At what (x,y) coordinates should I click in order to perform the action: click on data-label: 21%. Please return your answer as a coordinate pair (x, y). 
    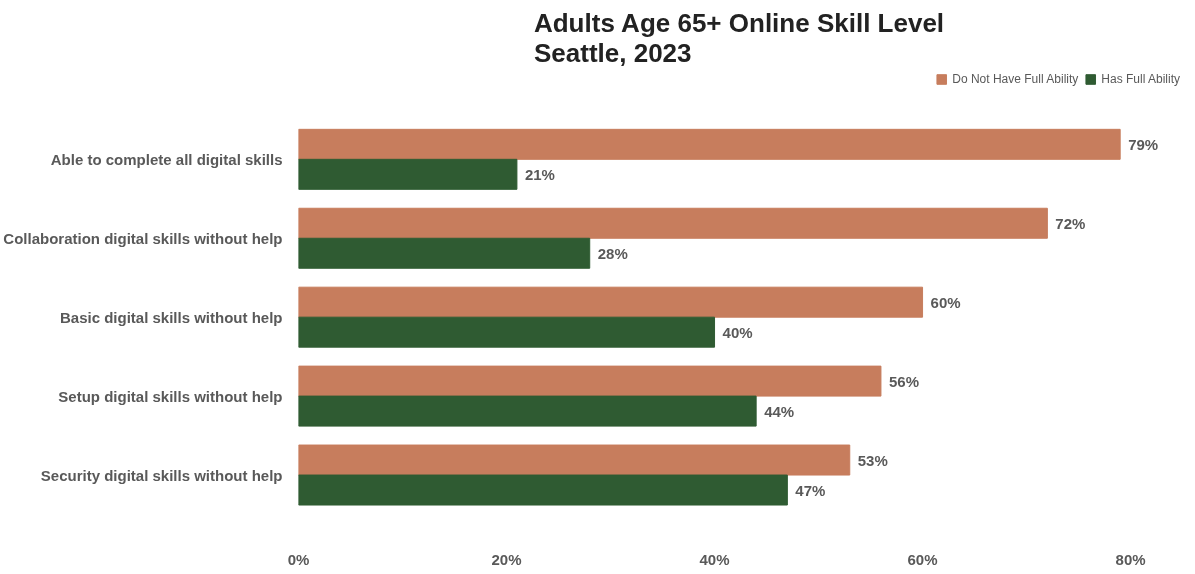
    Looking at the image, I should click on (539, 174).